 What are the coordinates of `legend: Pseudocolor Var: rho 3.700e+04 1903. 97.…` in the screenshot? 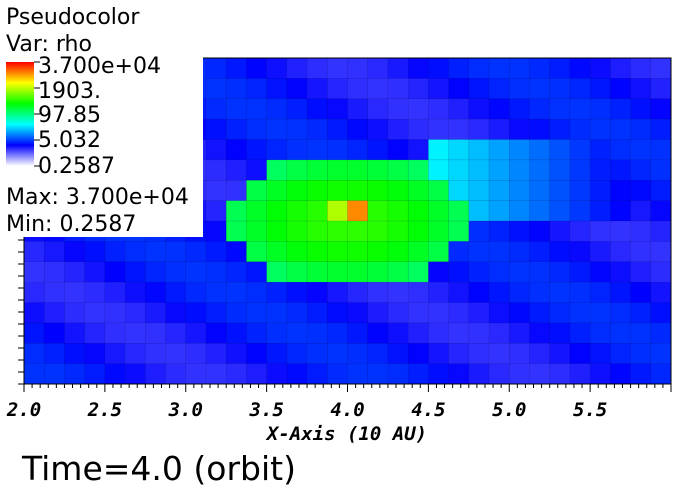 It's located at (101, 118).